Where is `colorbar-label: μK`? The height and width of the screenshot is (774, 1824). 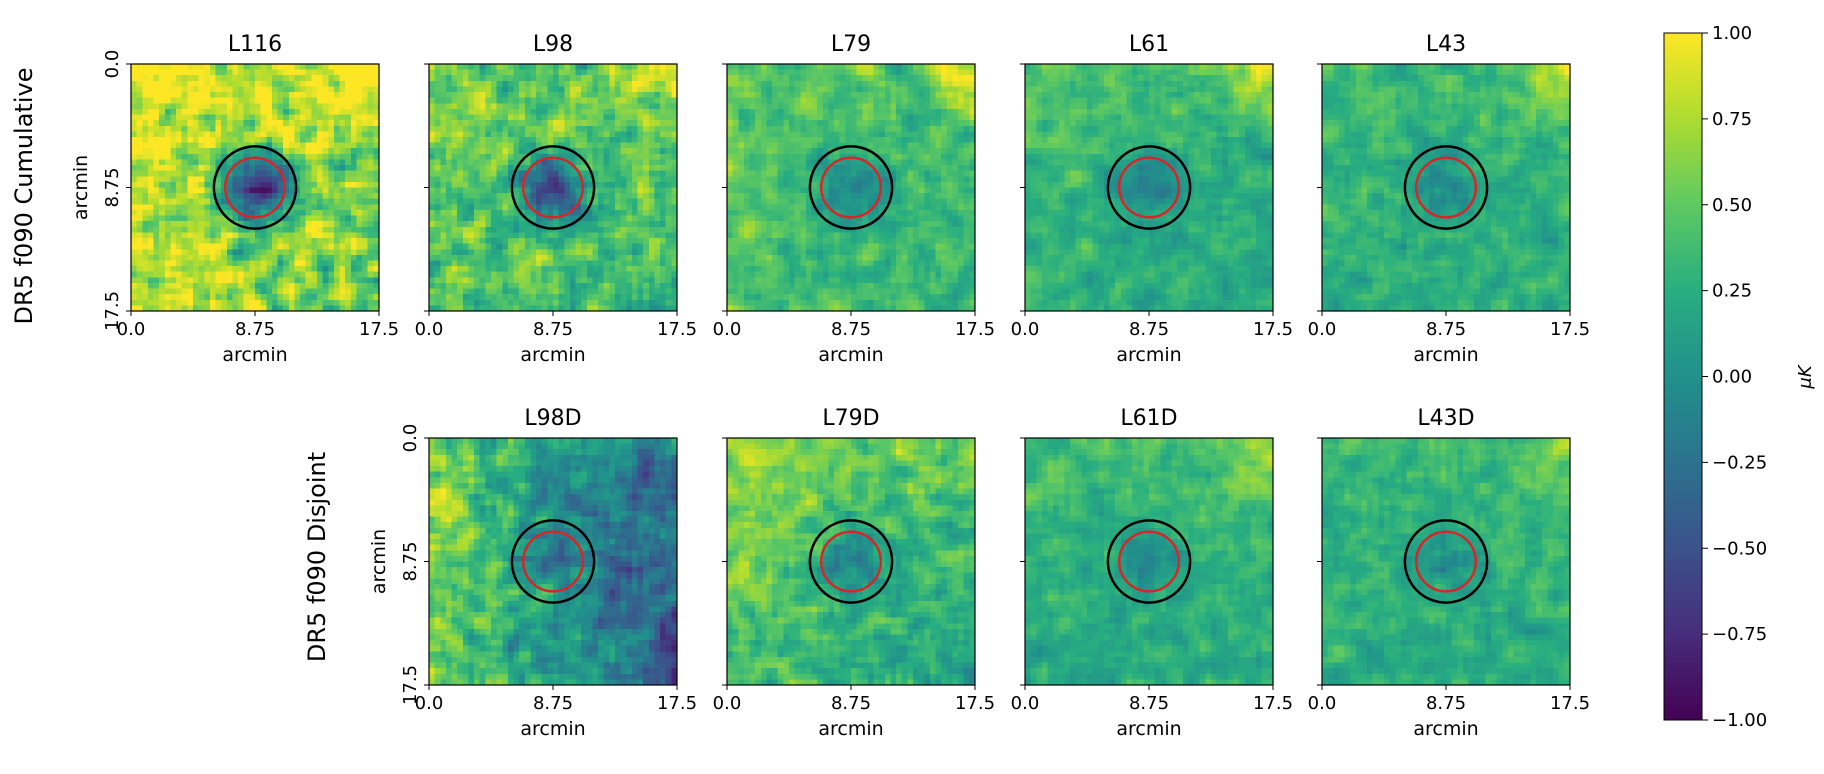 colorbar-label: μK is located at coordinates (1805, 376).